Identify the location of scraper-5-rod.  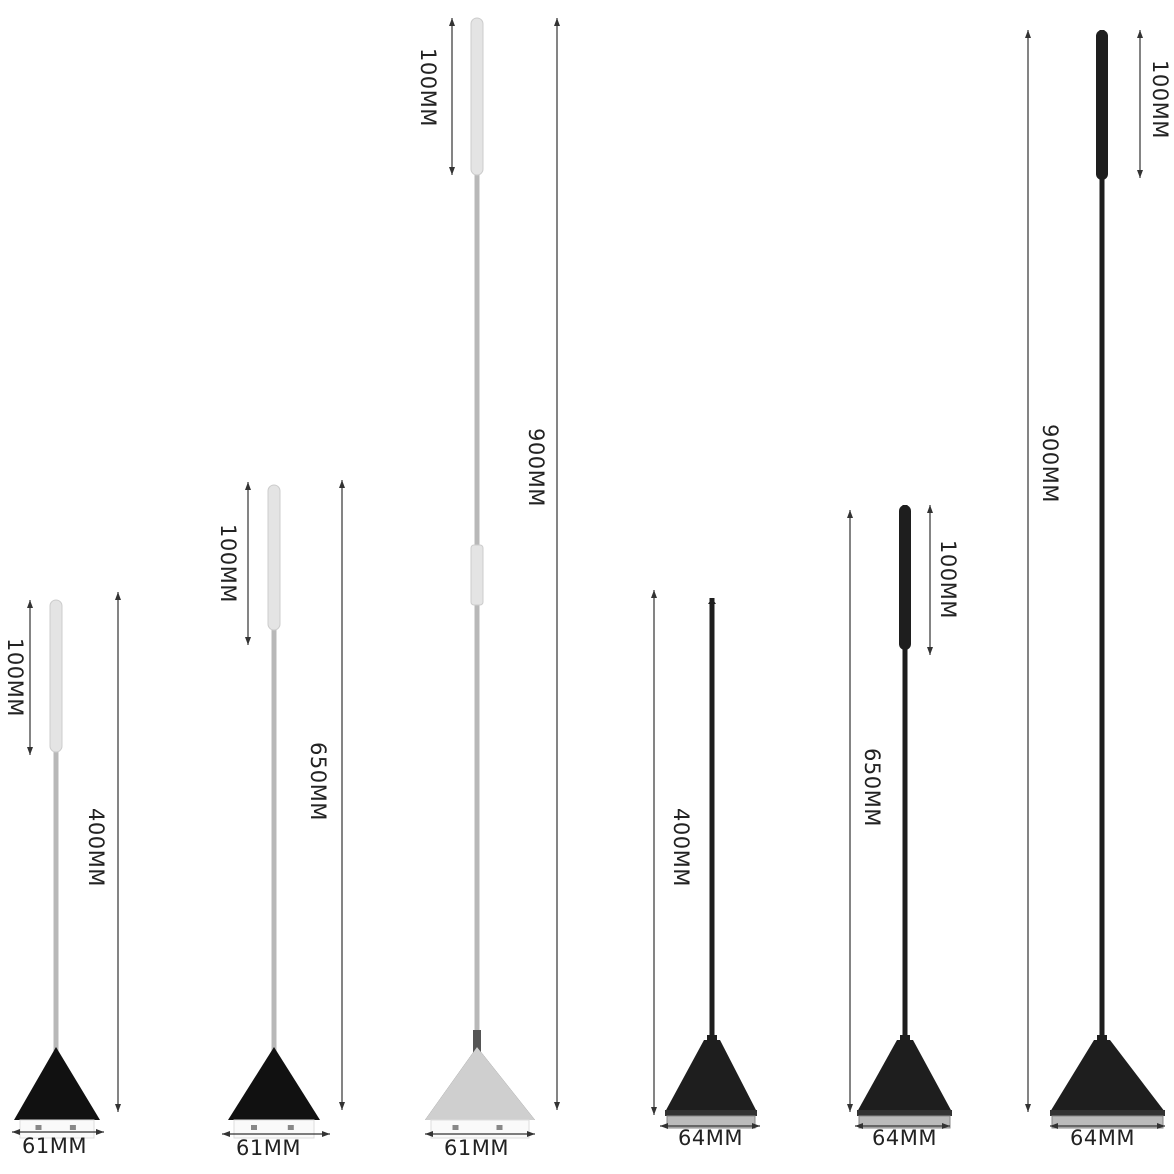
(905, 795).